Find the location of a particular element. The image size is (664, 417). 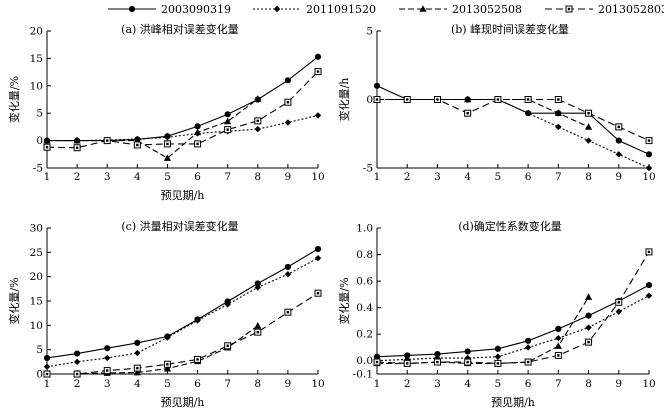

panel-title: (d)确定性系数变化量 is located at coordinates (510, 226).